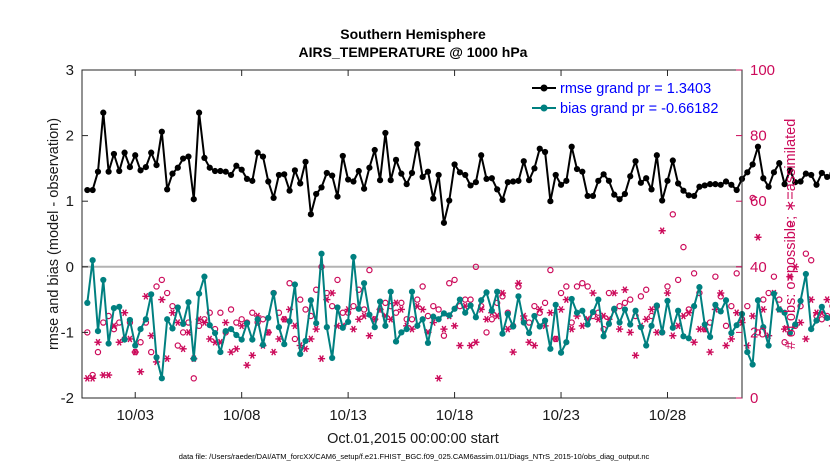 This screenshot has width=830, height=470. Describe the element at coordinates (754, 398) in the screenshot. I see `y-tick-label-right: 0` at that location.